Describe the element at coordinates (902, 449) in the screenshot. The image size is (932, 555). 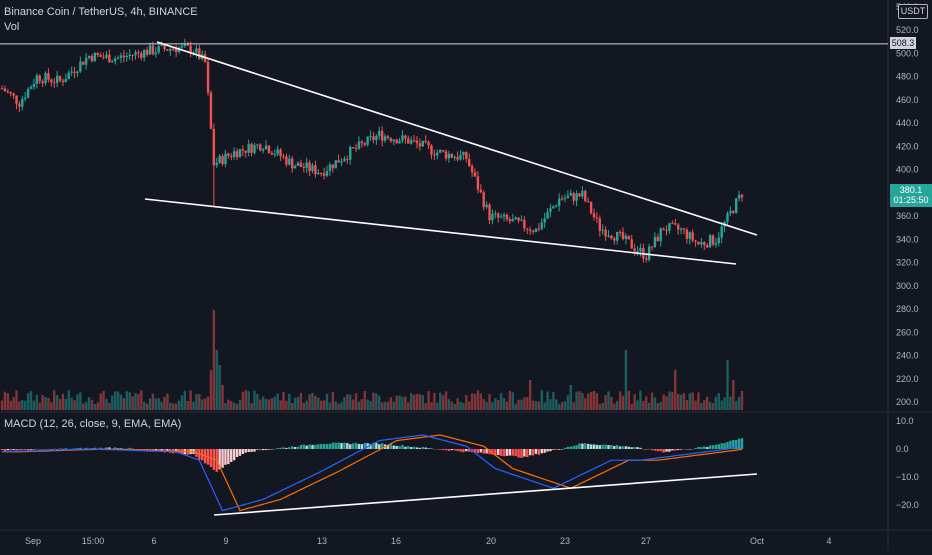
I see `macd-tick-label: 0.0` at that location.